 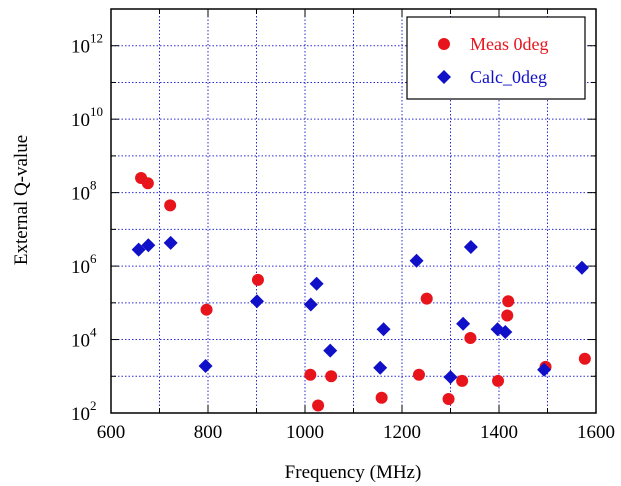 What do you see at coordinates (509, 44) in the screenshot?
I see `legend-label-meas: Meas 0deg` at bounding box center [509, 44].